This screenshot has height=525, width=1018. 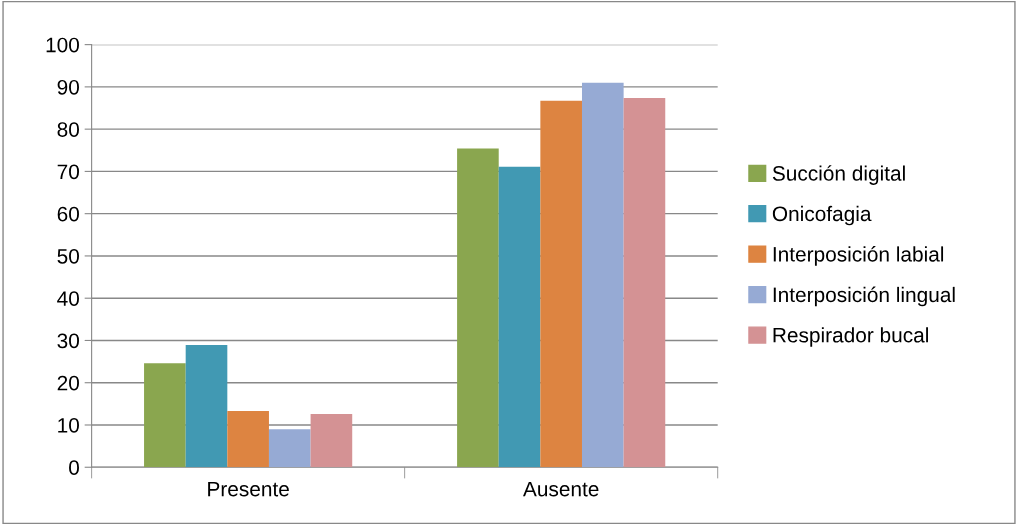 What do you see at coordinates (68, 129) in the screenshot?
I see `y-tick-label: 80` at bounding box center [68, 129].